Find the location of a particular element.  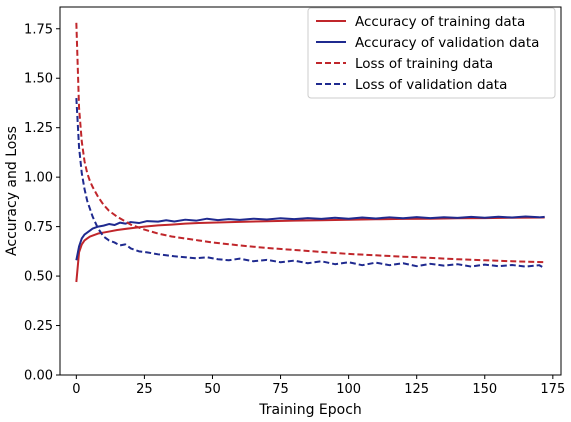

y-tick-label: 0.00 is located at coordinates (38, 376).